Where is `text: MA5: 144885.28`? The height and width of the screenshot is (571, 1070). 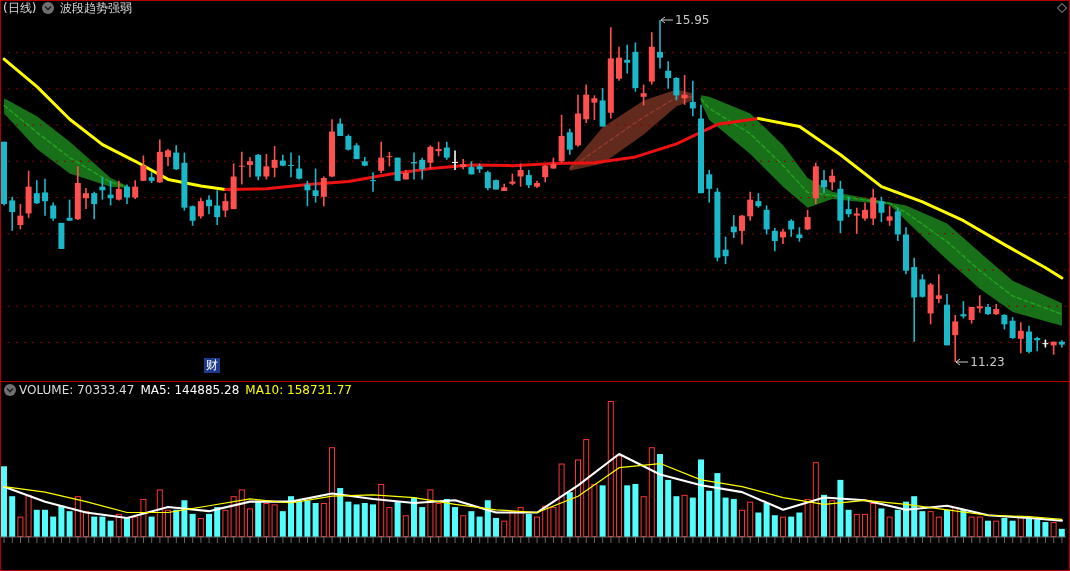 text: MA5: 144885.28 is located at coordinates (190, 390).